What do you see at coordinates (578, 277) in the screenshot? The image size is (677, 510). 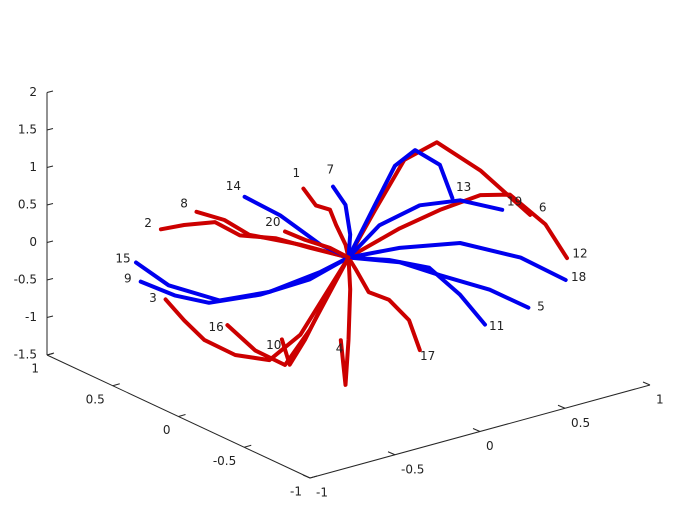 I see `trajectory-label: 18` at bounding box center [578, 277].